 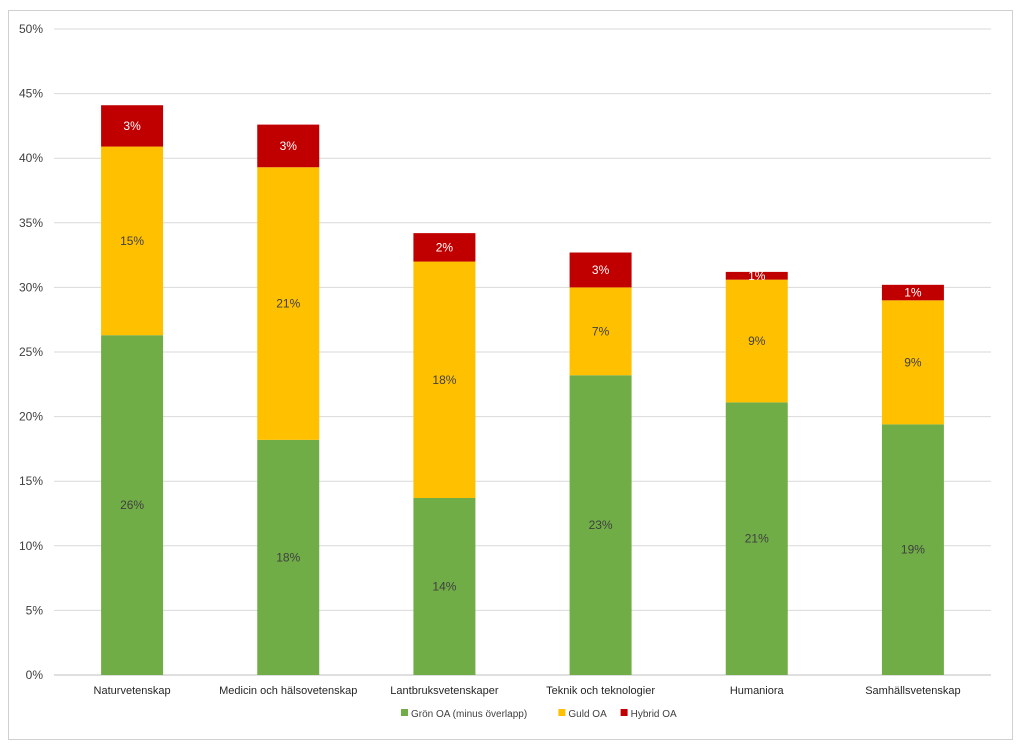 I want to click on x-tick-label: Medicin och hälsovetenskap, so click(x=288, y=691).